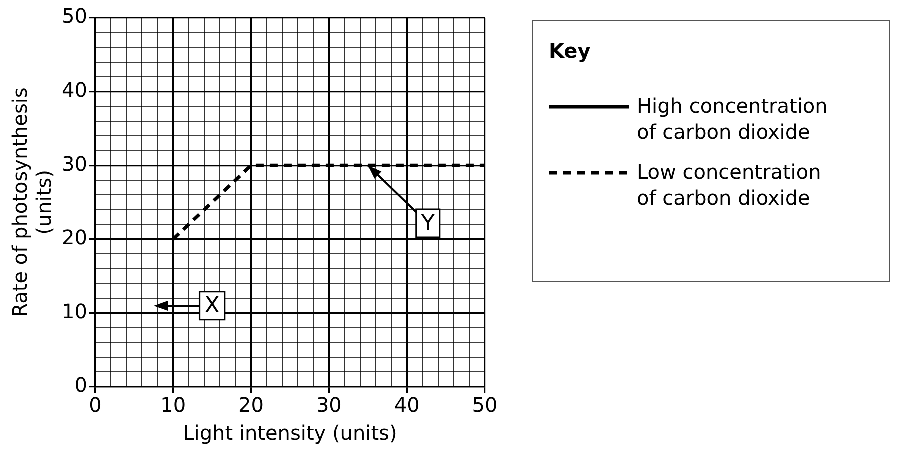  What do you see at coordinates (81, 385) in the screenshot?
I see `y-tick-label: 0` at bounding box center [81, 385].